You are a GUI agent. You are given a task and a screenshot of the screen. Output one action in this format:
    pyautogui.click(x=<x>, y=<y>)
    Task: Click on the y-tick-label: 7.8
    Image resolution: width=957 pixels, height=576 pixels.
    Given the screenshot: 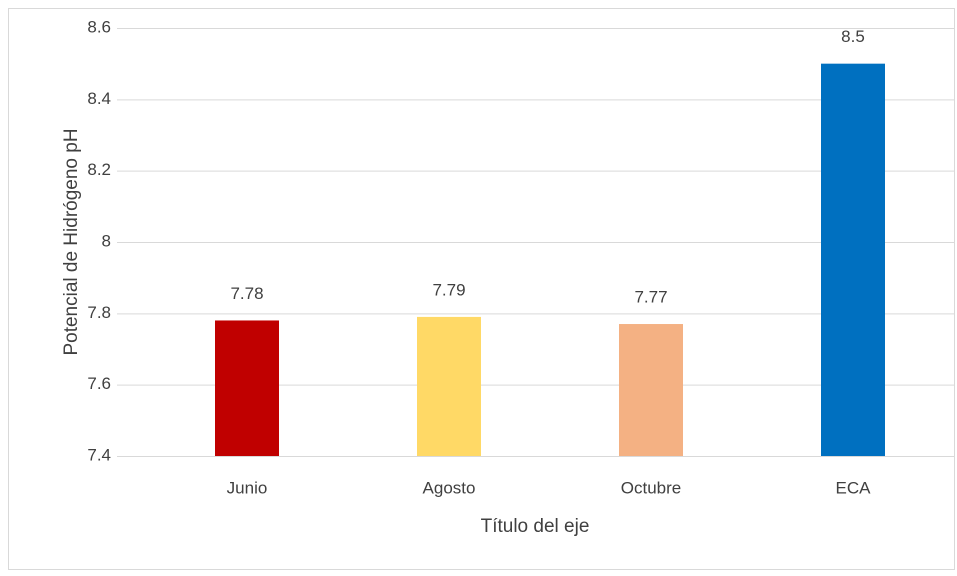 What is the action you would take?
    pyautogui.click(x=99, y=312)
    